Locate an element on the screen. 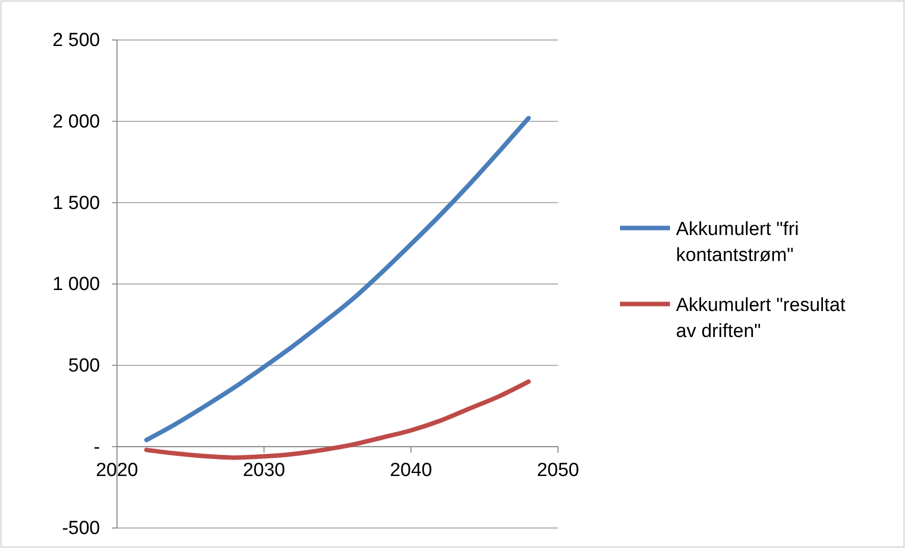 This screenshot has height=548, width=905. x-tick-label: 2030 is located at coordinates (264, 471).